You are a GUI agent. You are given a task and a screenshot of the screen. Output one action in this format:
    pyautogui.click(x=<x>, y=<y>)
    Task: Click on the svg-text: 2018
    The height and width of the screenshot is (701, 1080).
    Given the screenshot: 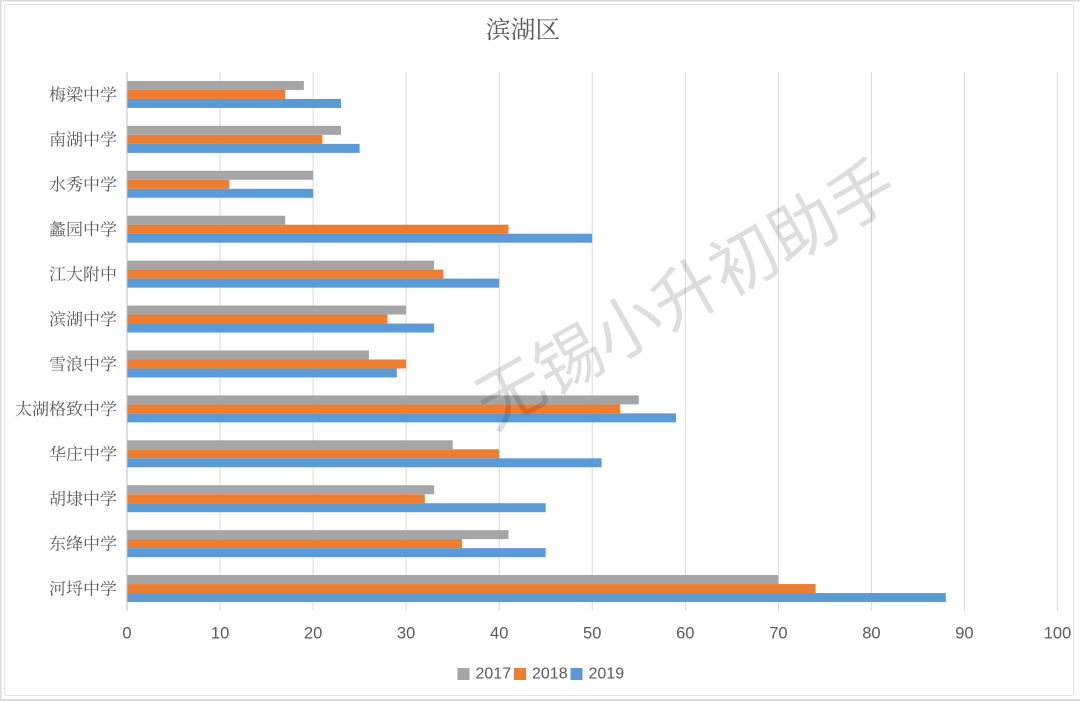 What is the action you would take?
    pyautogui.click(x=550, y=674)
    